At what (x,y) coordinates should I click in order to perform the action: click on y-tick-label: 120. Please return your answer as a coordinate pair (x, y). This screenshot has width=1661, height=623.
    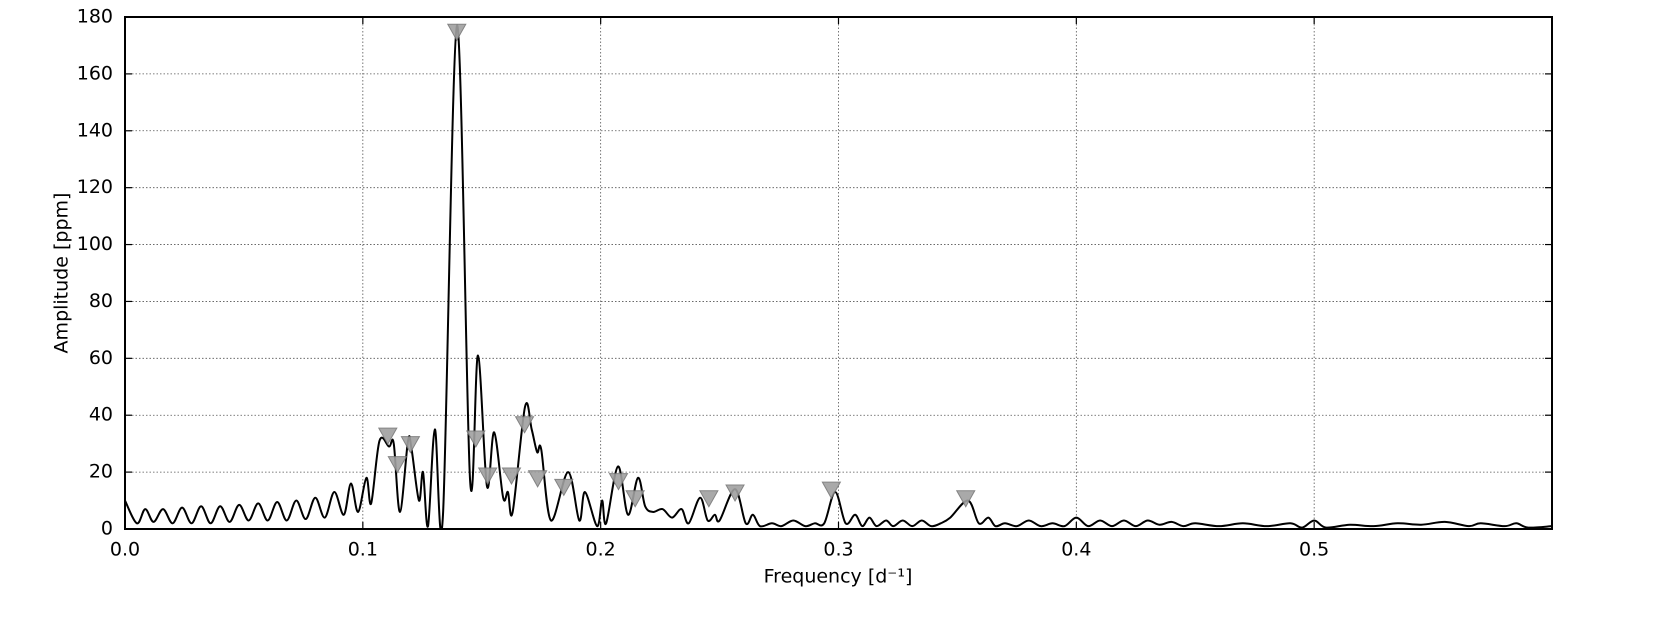
    Looking at the image, I should click on (95, 187).